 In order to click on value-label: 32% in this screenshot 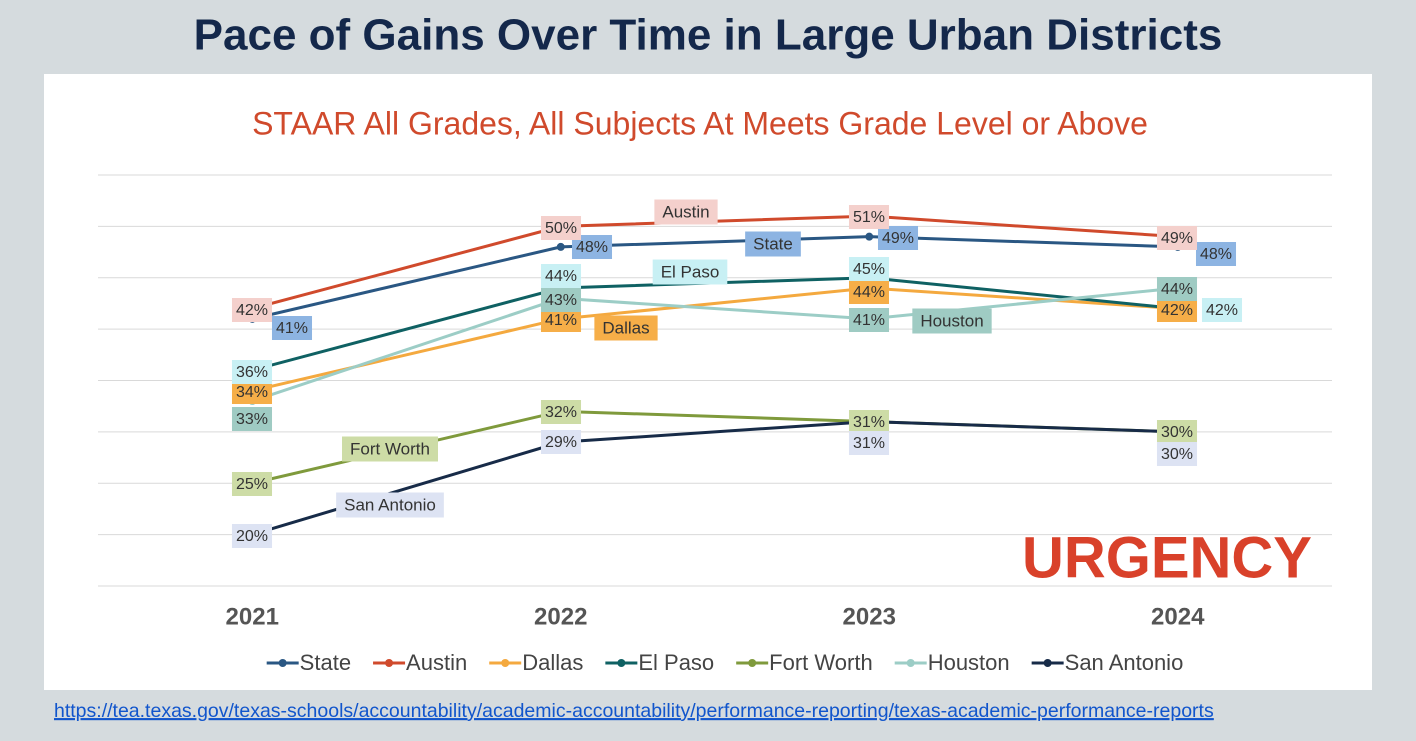, I will do `click(561, 412)`.